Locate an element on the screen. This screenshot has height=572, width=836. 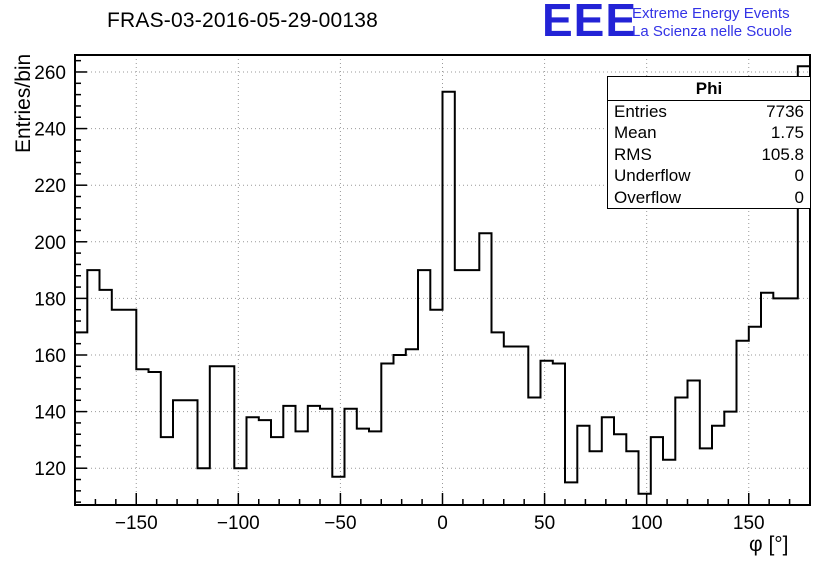
stats-row-entries: Entries 7736 is located at coordinates (709, 111).